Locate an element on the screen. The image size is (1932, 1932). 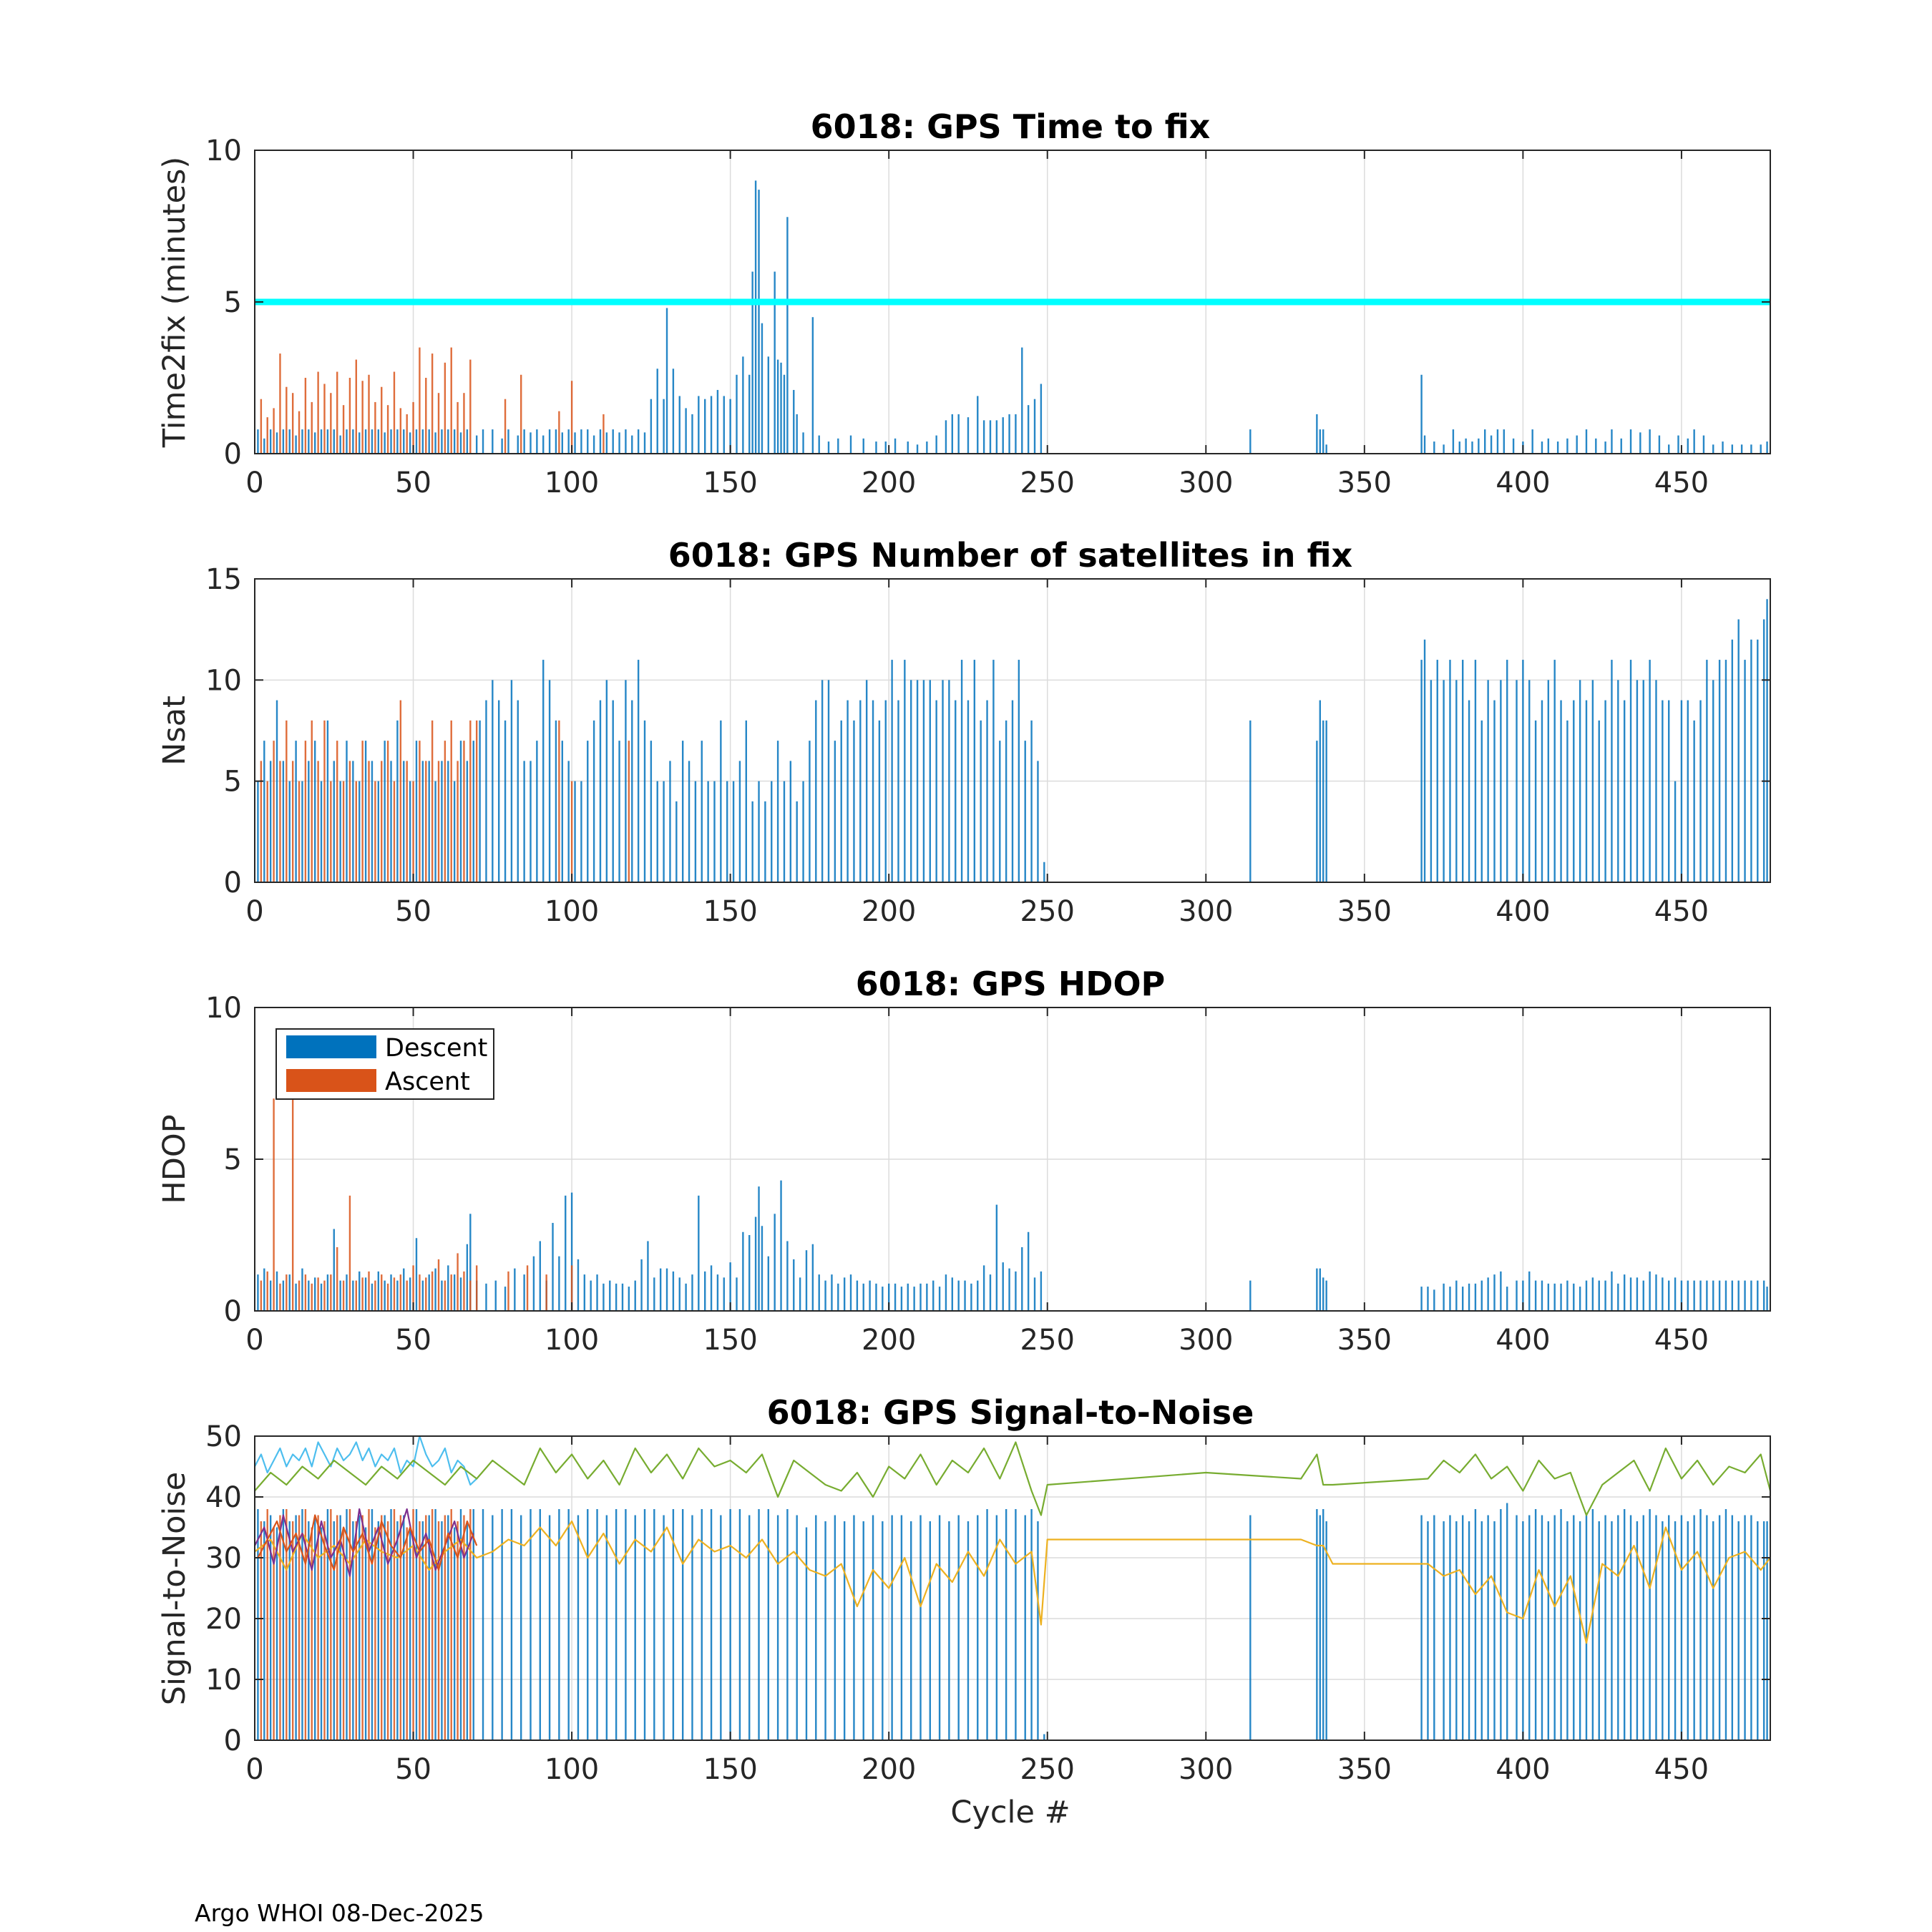
legend-label-ascent: Ascent is located at coordinates (427, 1082).